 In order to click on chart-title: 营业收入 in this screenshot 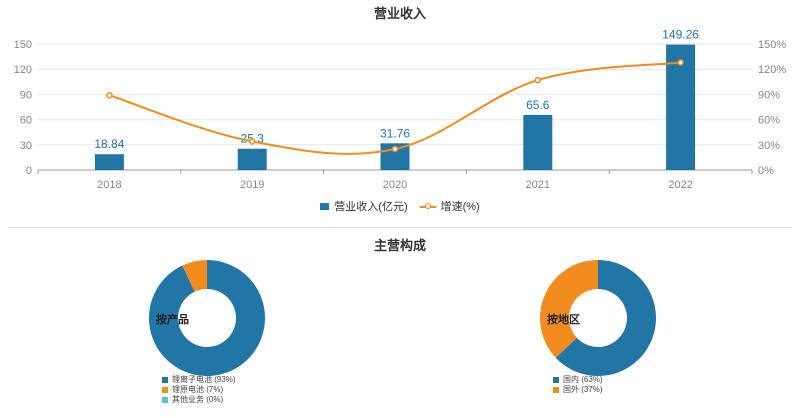, I will do `click(399, 13)`.